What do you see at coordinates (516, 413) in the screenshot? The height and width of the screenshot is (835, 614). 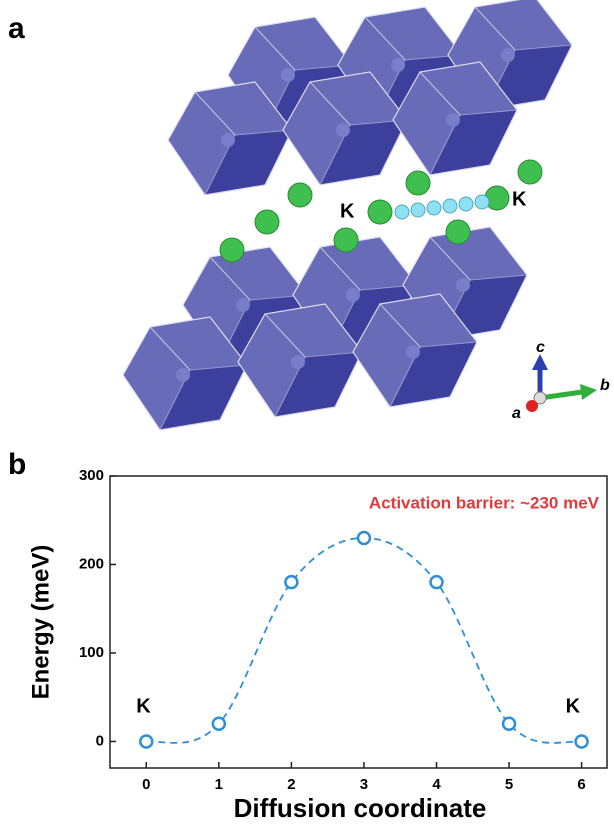 I see `axis-label: a` at bounding box center [516, 413].